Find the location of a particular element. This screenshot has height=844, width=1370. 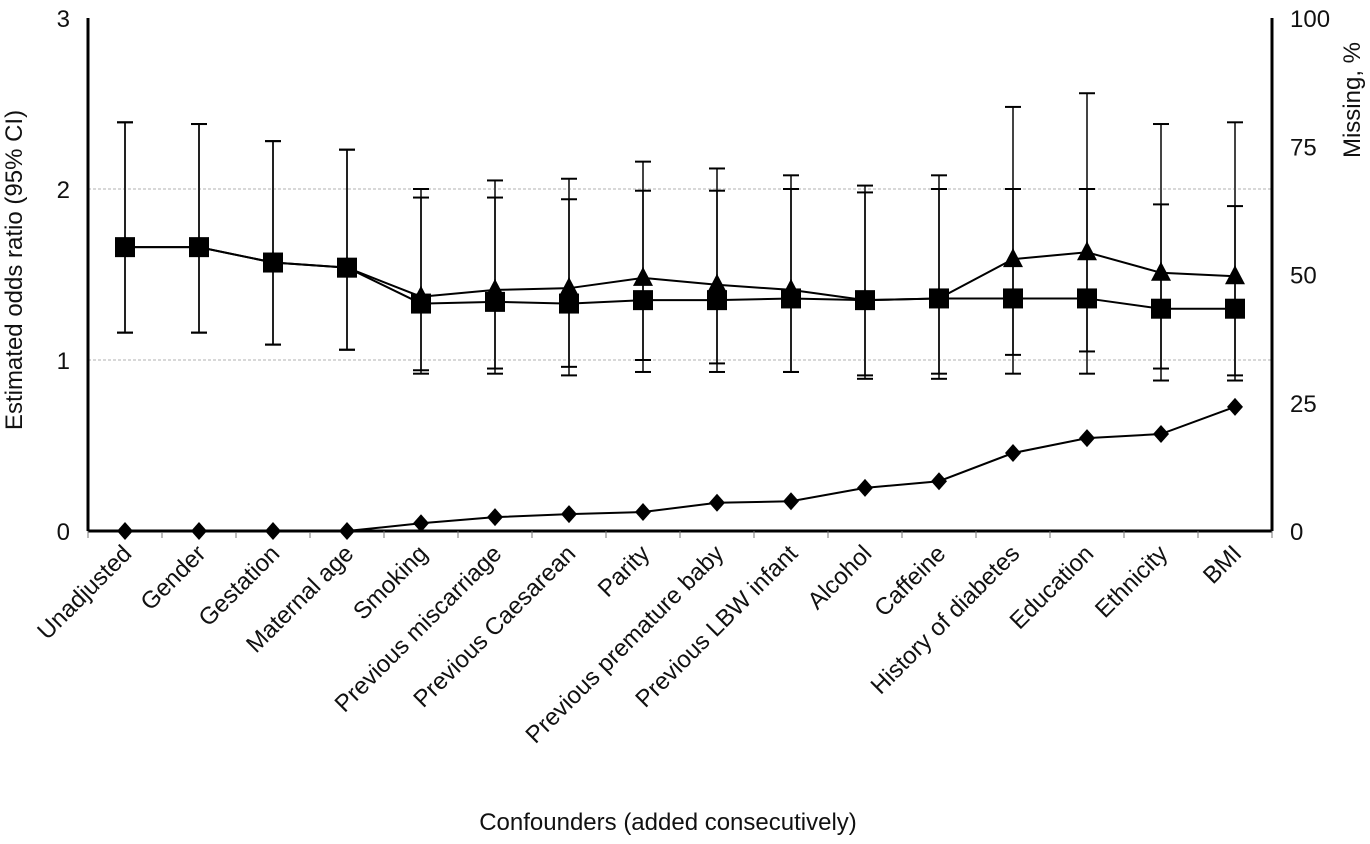

y2-axis-title: Missing, % is located at coordinates (1352, 100).